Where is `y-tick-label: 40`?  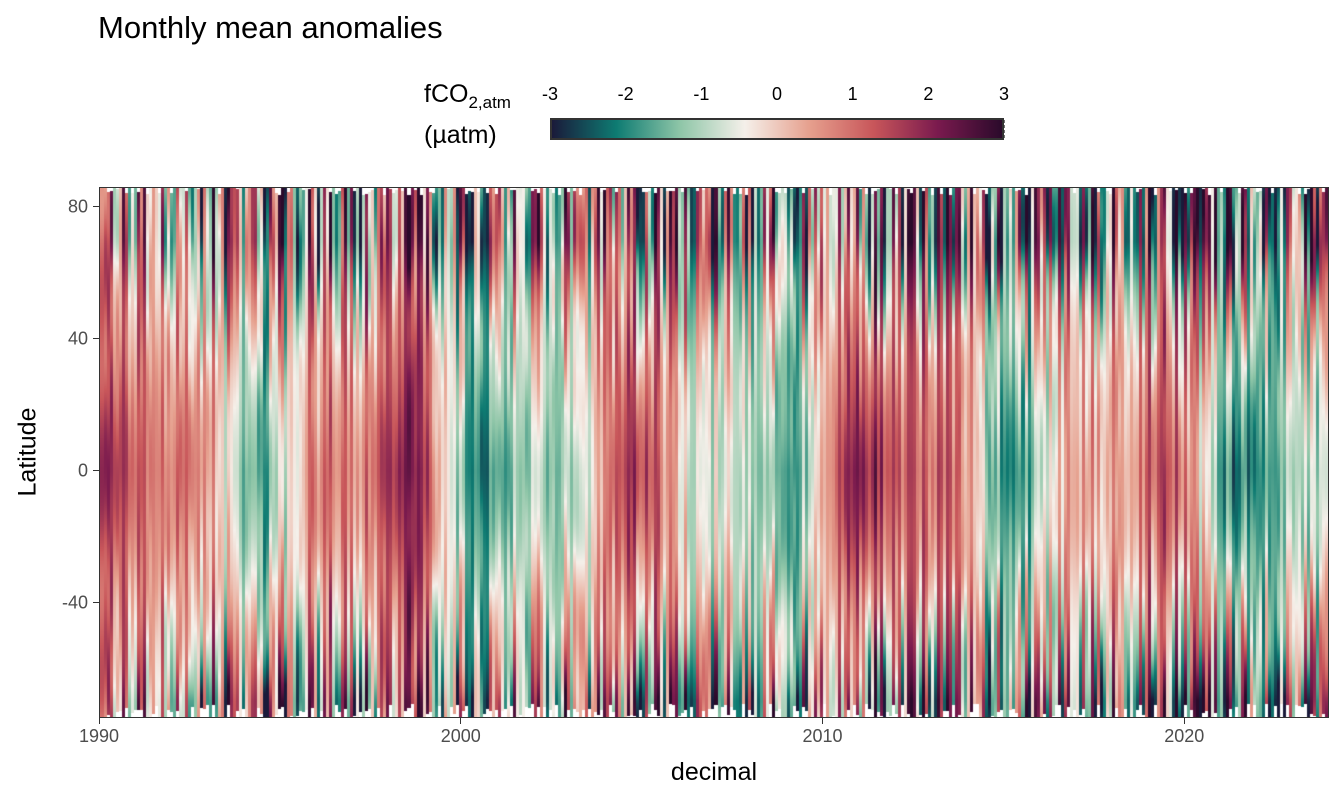 y-tick-label: 40 is located at coordinates (77, 338).